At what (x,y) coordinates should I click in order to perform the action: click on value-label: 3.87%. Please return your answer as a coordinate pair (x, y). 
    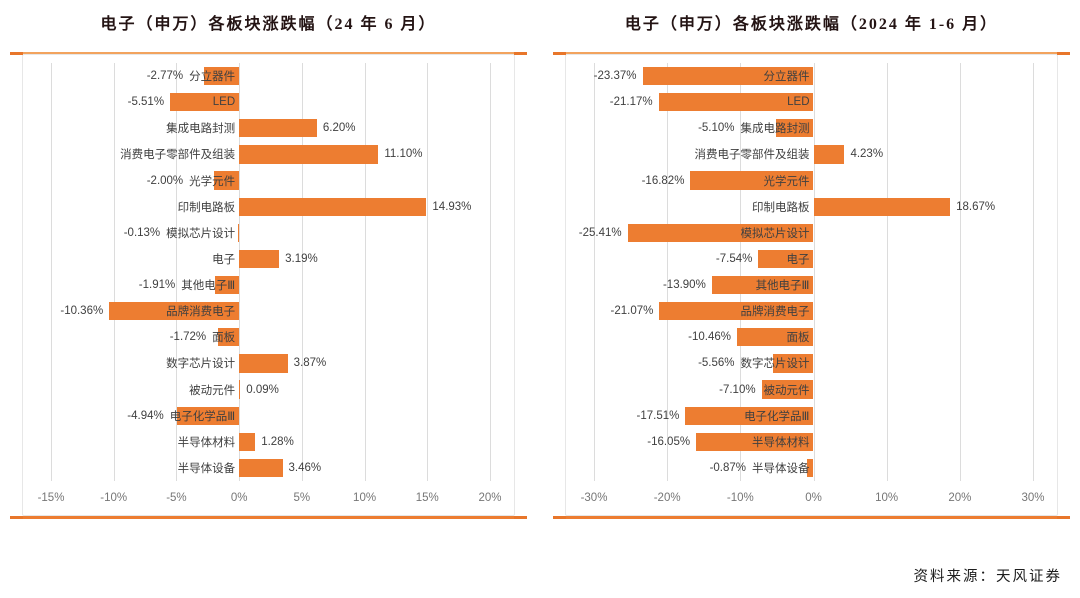
    Looking at the image, I should click on (310, 363).